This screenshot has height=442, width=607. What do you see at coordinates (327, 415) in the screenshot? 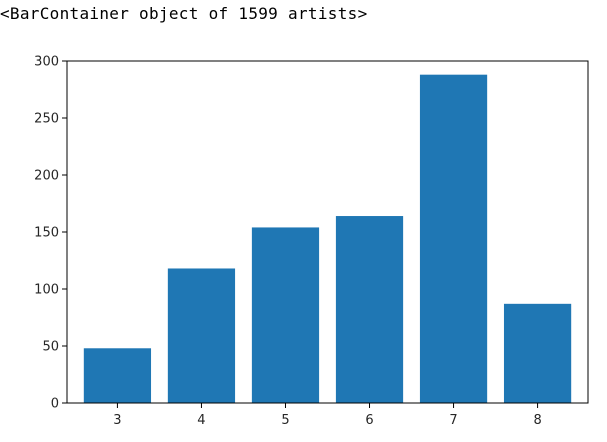
I see `x-axis-ticks: 3 4 5 6 7 8` at bounding box center [327, 415].